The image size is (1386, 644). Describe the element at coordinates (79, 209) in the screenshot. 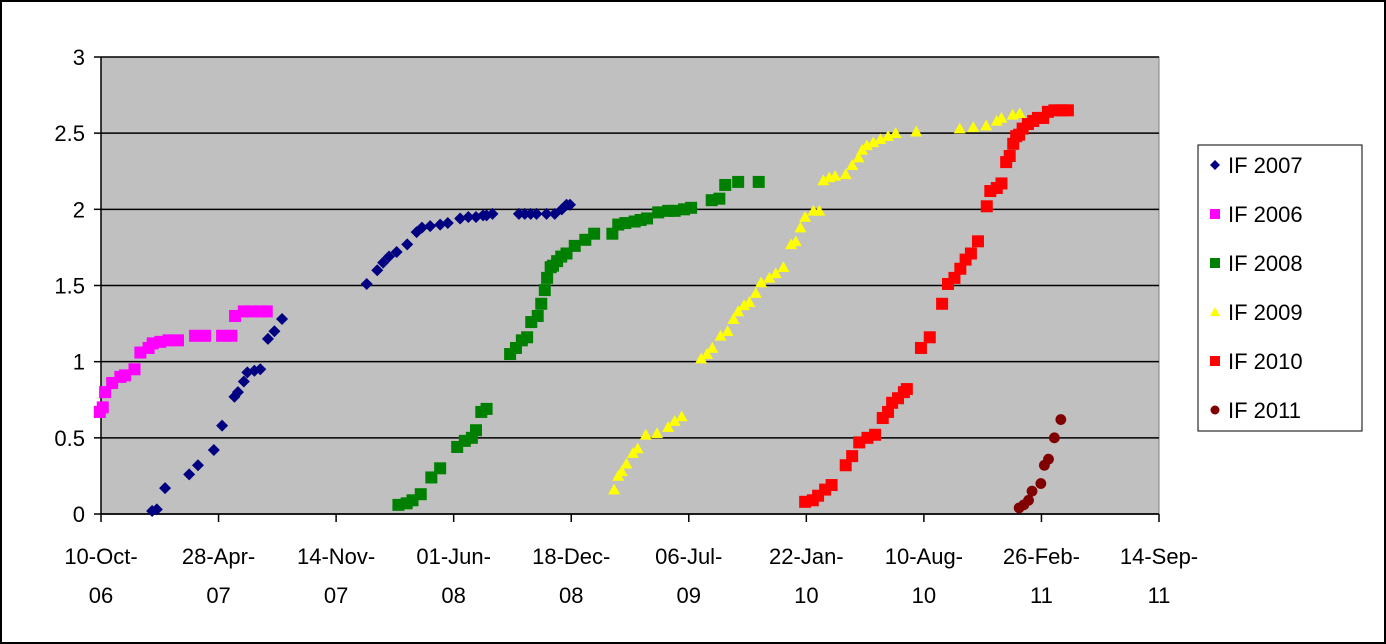

I see `y-tick-label: 2` at that location.